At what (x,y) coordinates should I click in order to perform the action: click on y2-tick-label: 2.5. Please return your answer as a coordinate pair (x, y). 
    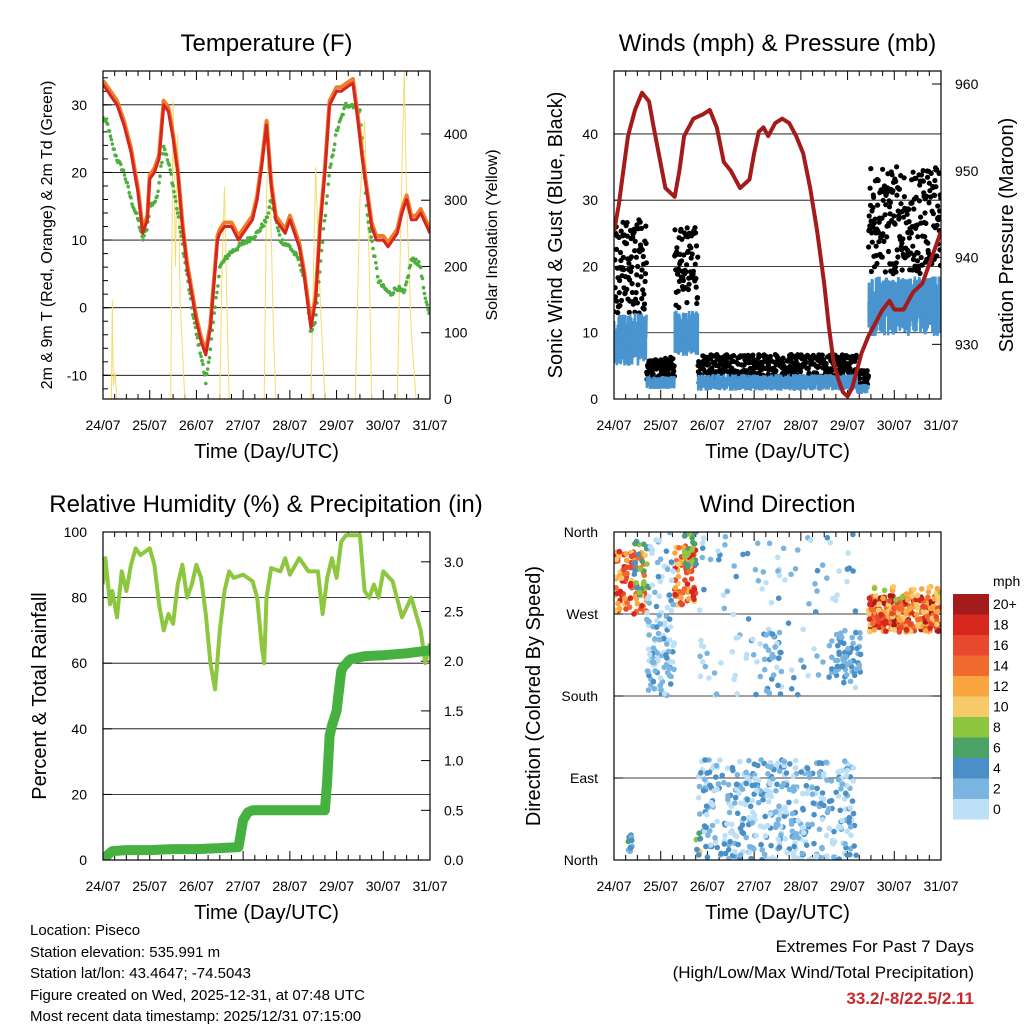
    Looking at the image, I should click on (454, 612).